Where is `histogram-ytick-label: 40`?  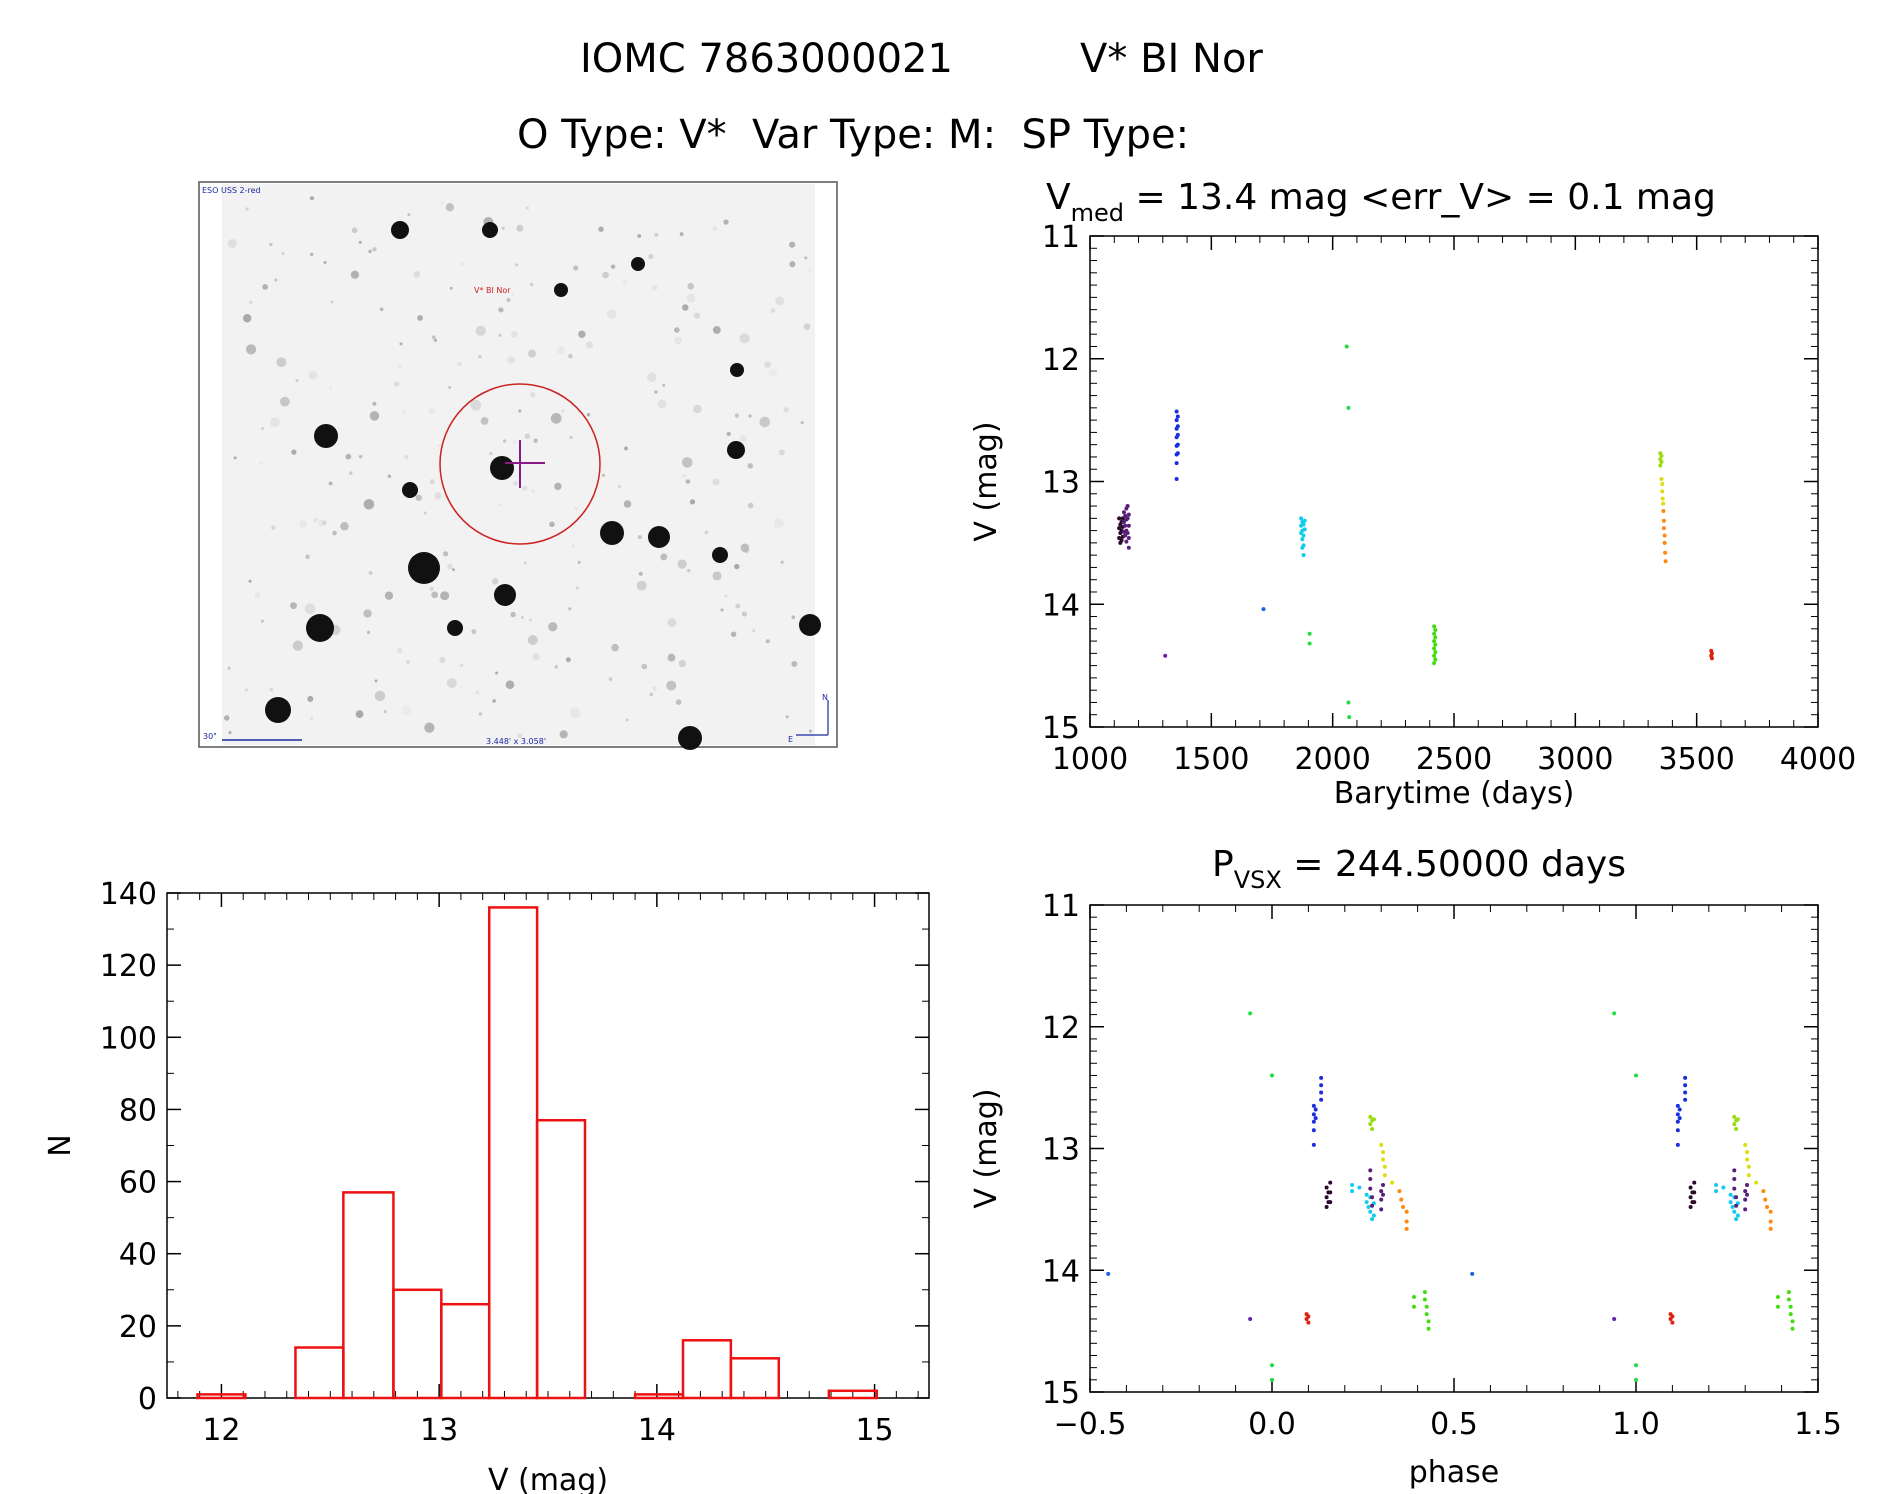
histogram-ytick-label: 40 is located at coordinates (138, 1255).